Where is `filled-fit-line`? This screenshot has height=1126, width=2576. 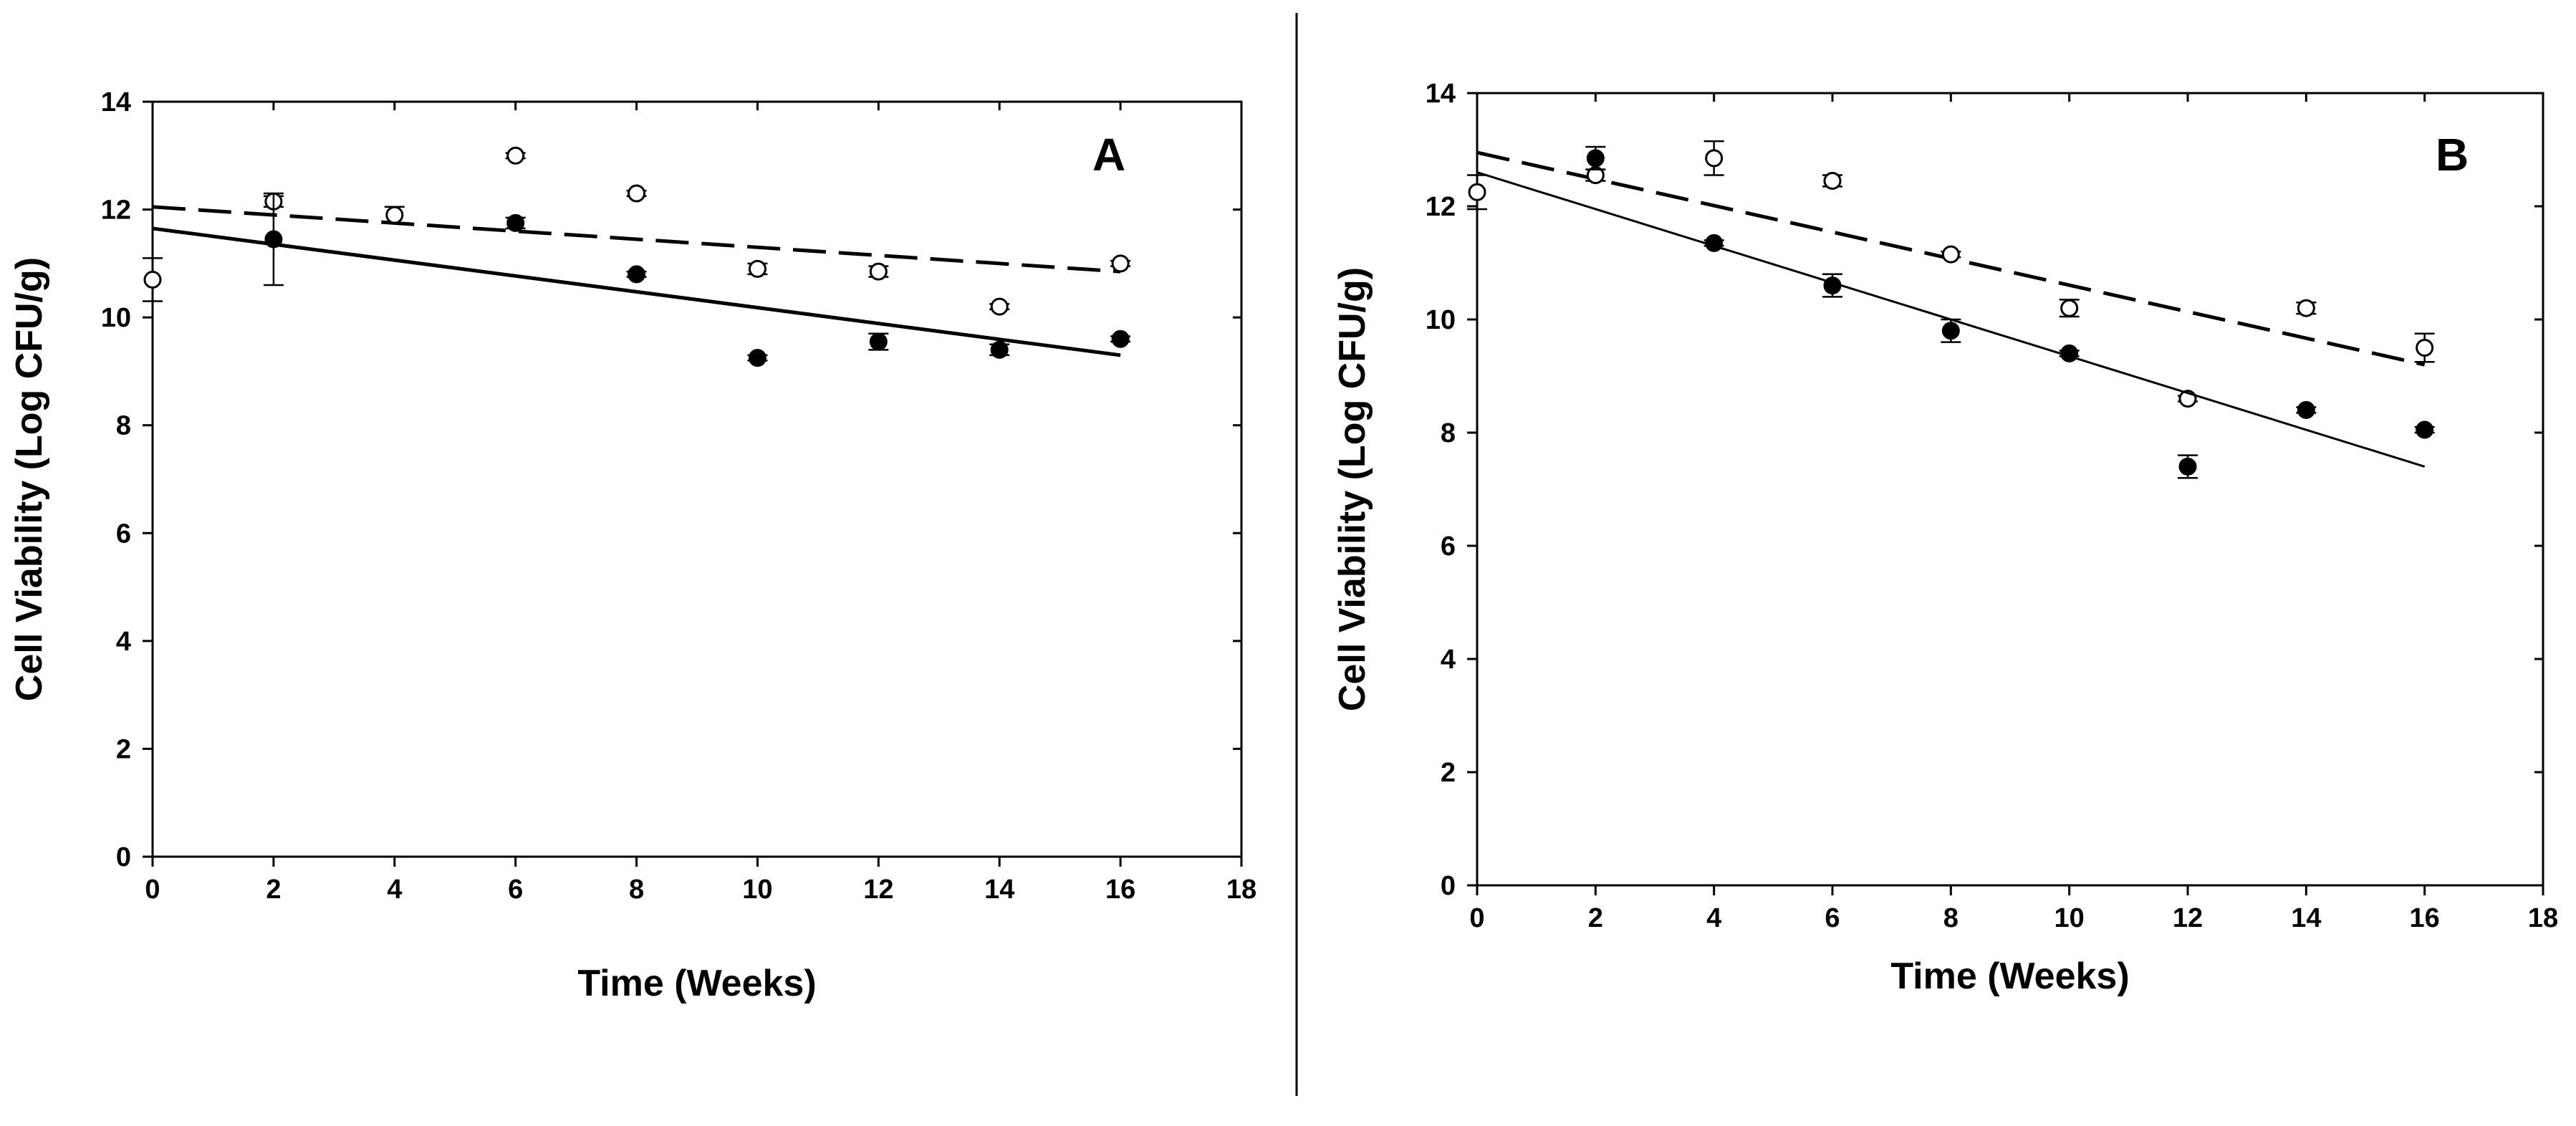 filled-fit-line is located at coordinates (637, 291).